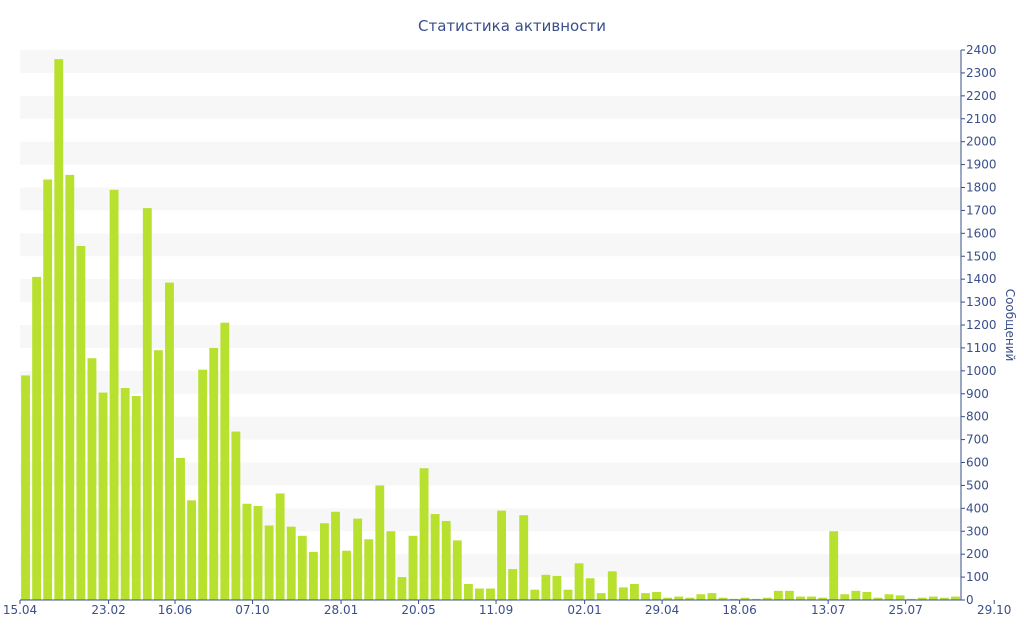  Describe the element at coordinates (981, 73) in the screenshot. I see `y-tick-label: 2300` at that location.